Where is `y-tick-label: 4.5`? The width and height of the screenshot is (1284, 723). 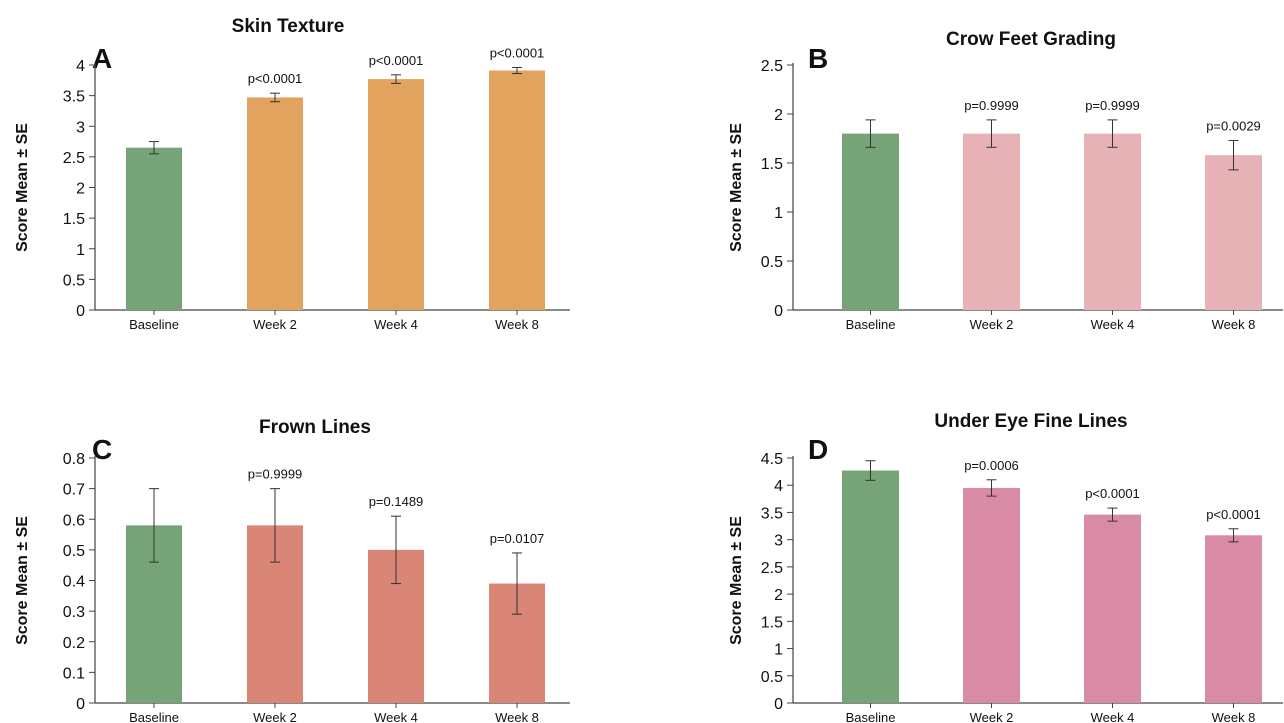 y-tick-label: 4.5 is located at coordinates (772, 459).